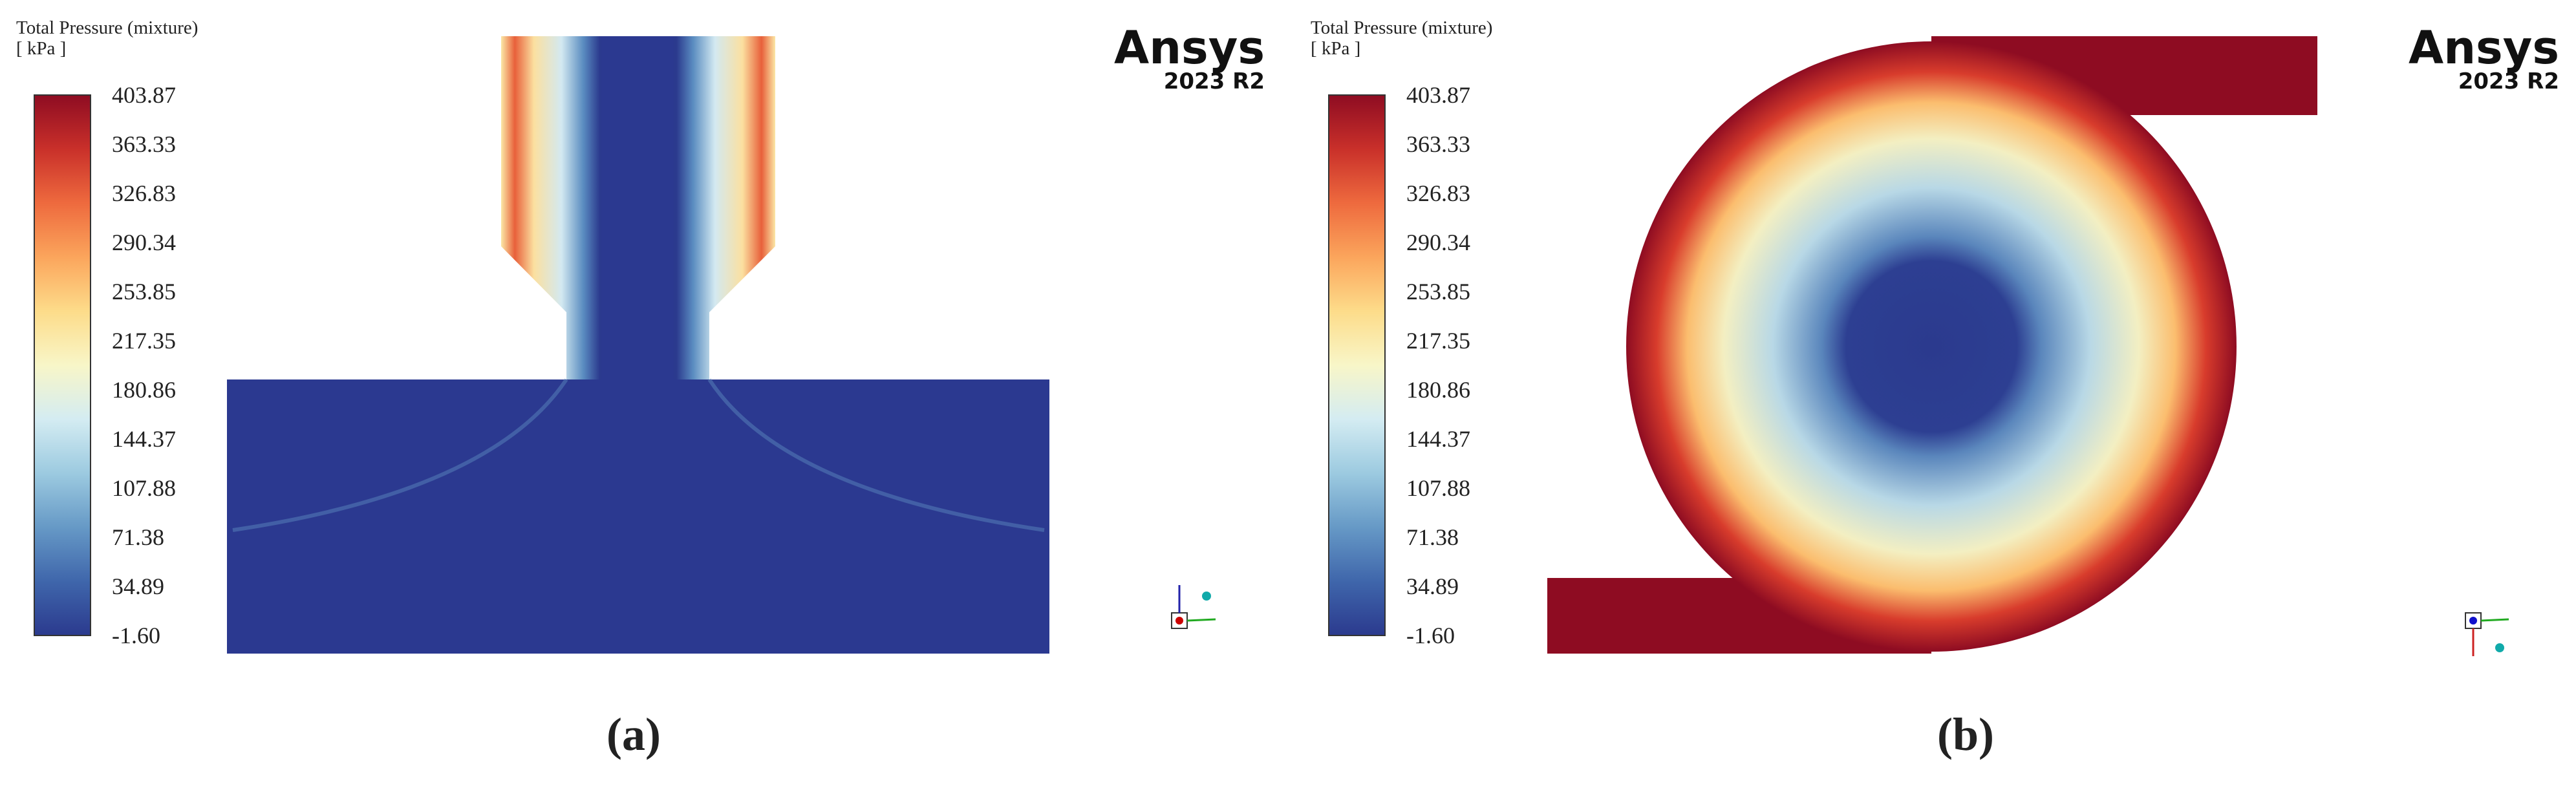 This screenshot has width=2576, height=790. I want to click on panel-label: (a), so click(633, 734).